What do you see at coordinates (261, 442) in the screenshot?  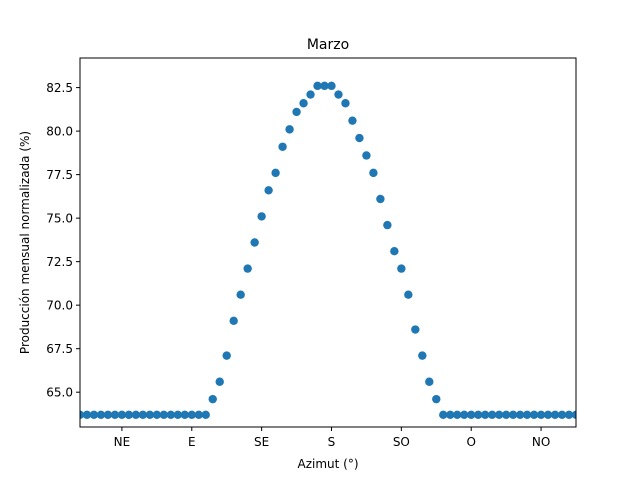 I see `x-tick-label: SE` at bounding box center [261, 442].